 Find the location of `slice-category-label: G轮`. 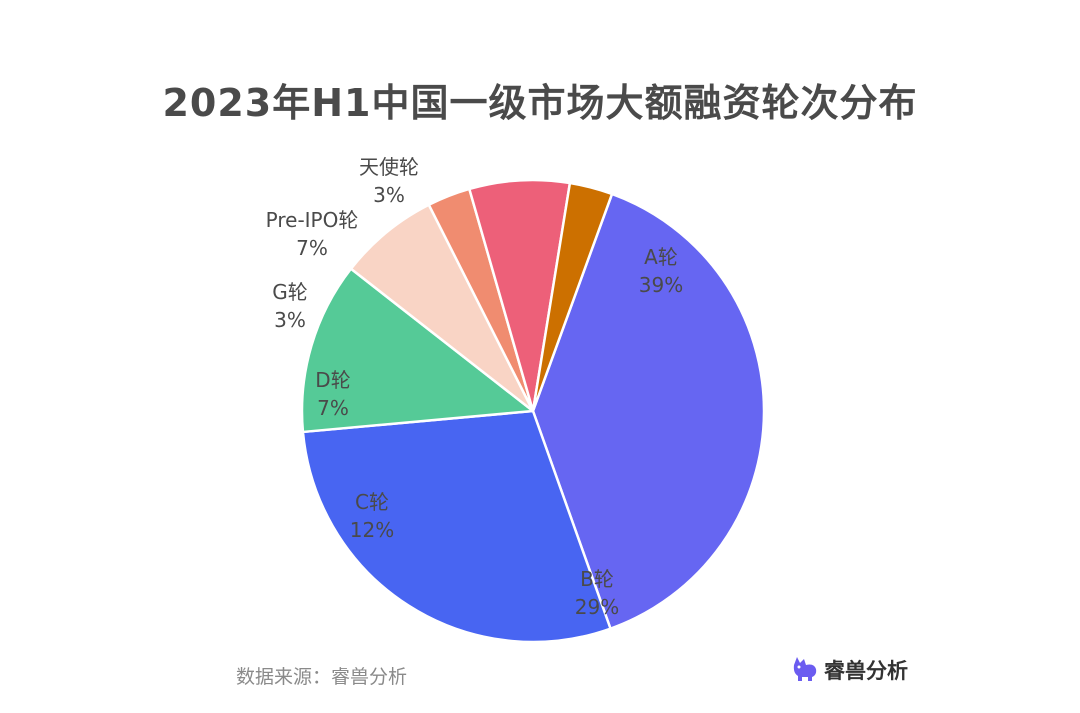

slice-category-label: G轮 is located at coordinates (290, 292).